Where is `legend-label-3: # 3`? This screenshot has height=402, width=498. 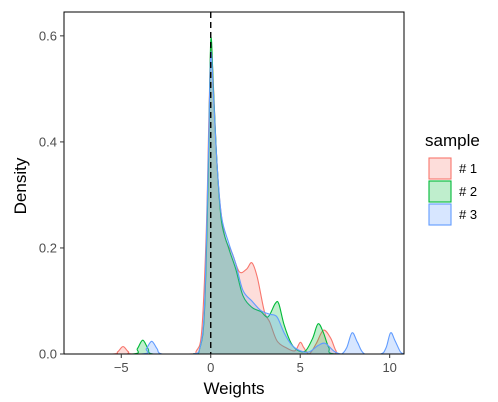 legend-label-3: # 3 is located at coordinates (468, 214).